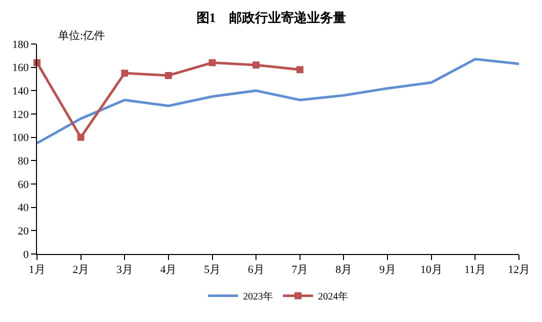  I want to click on y-tick-label: 180, so click(21, 44).